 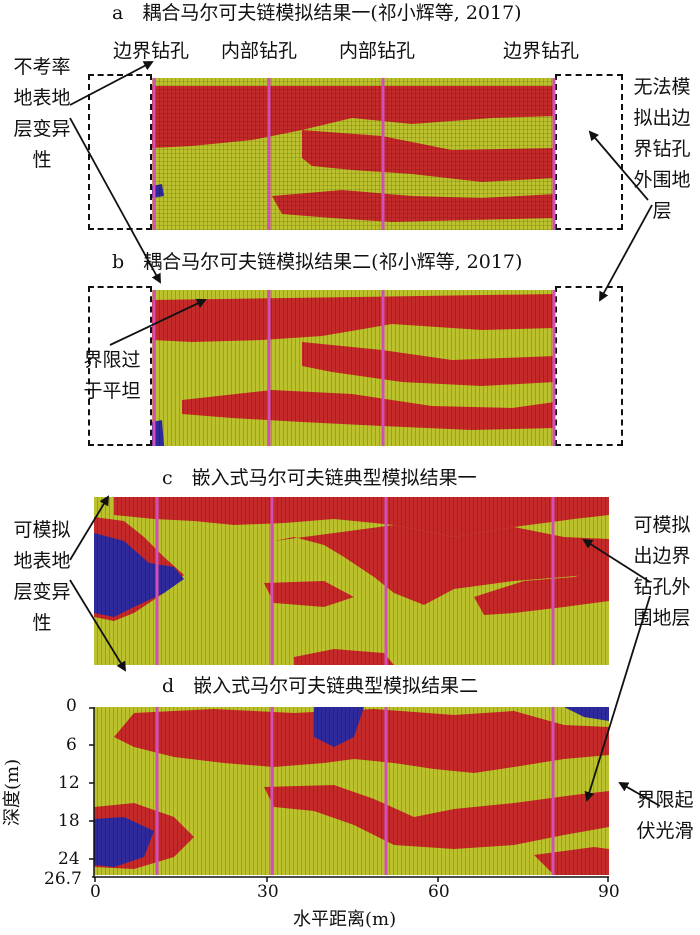 What do you see at coordinates (319, 478) in the screenshot?
I see `title-c: c 嵌入式马尔可夫链典型模拟结果一` at bounding box center [319, 478].